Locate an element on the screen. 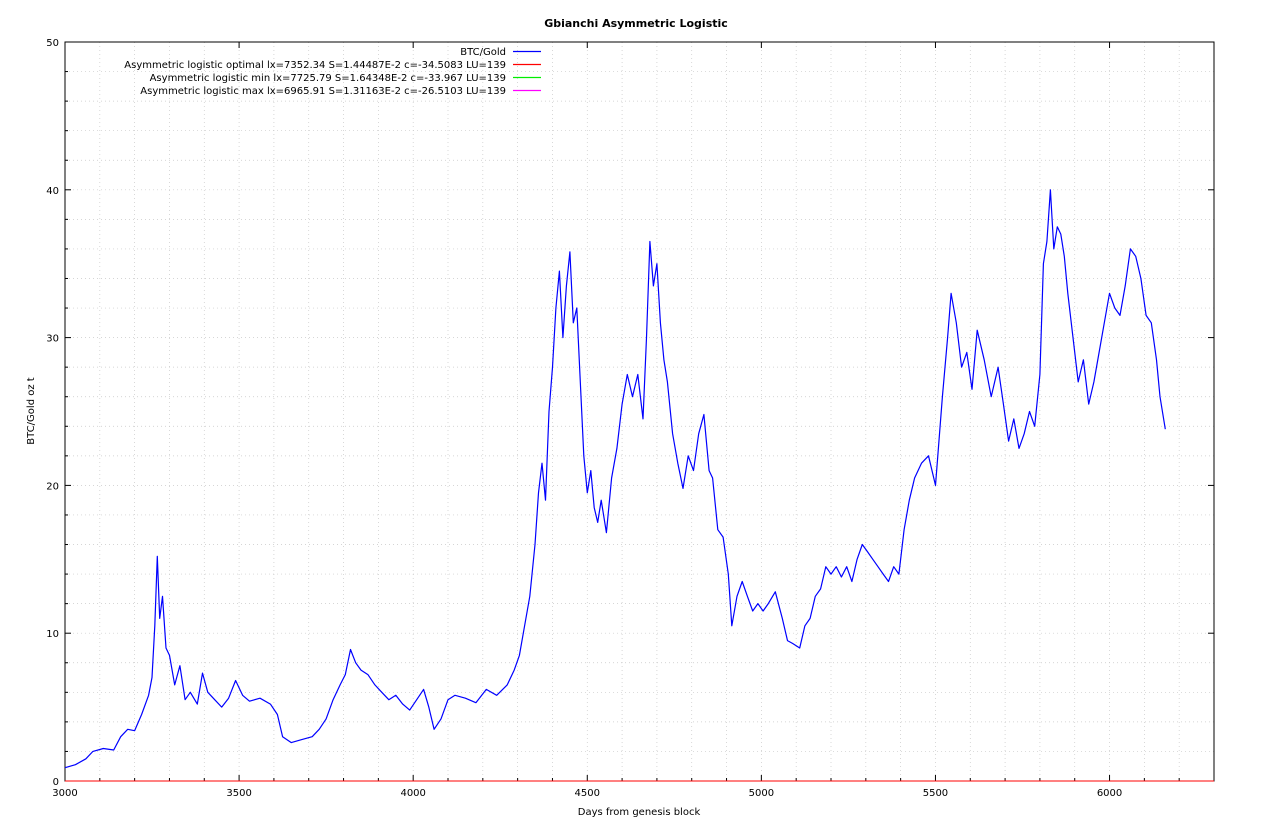  legend-label-0: BTC/Gold is located at coordinates (483, 52).